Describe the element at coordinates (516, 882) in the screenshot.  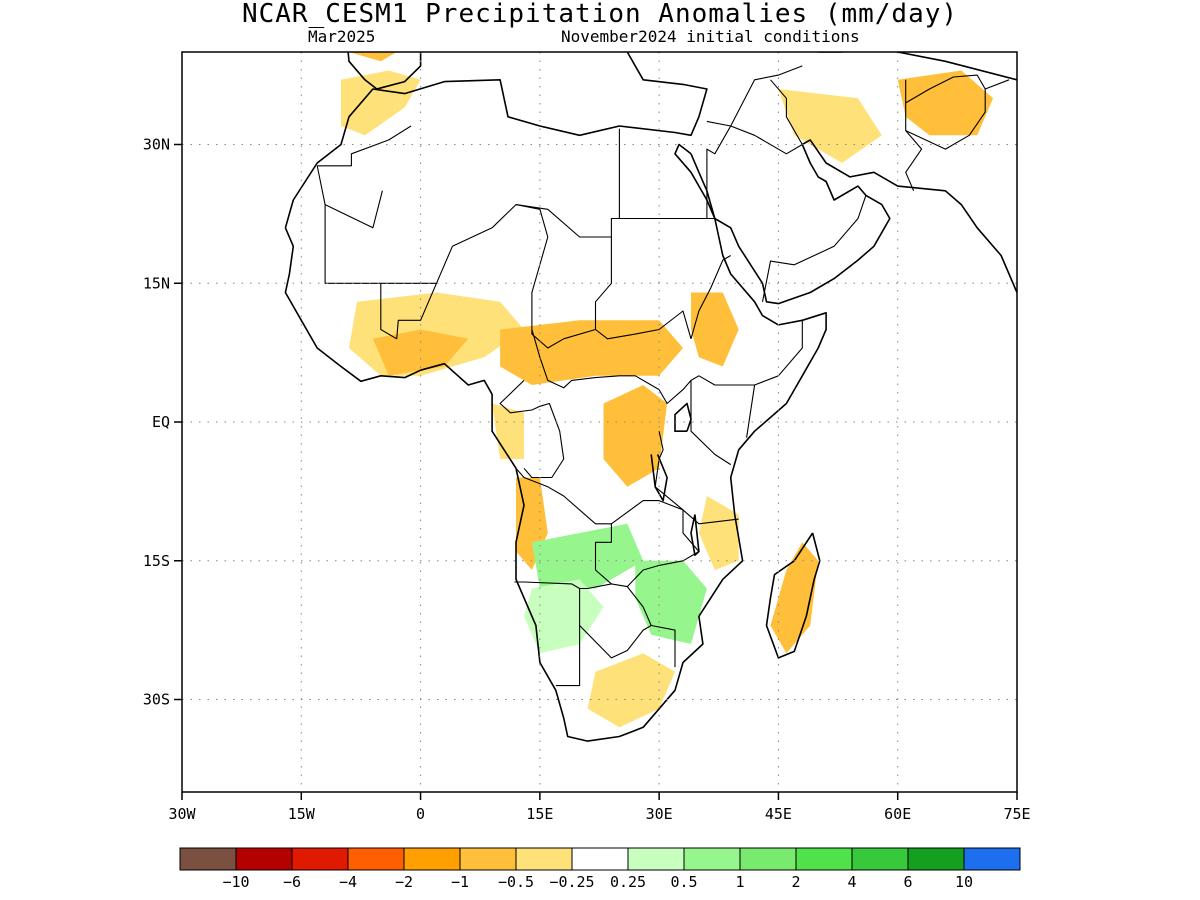
I see `colorbar-label: −0.5` at that location.